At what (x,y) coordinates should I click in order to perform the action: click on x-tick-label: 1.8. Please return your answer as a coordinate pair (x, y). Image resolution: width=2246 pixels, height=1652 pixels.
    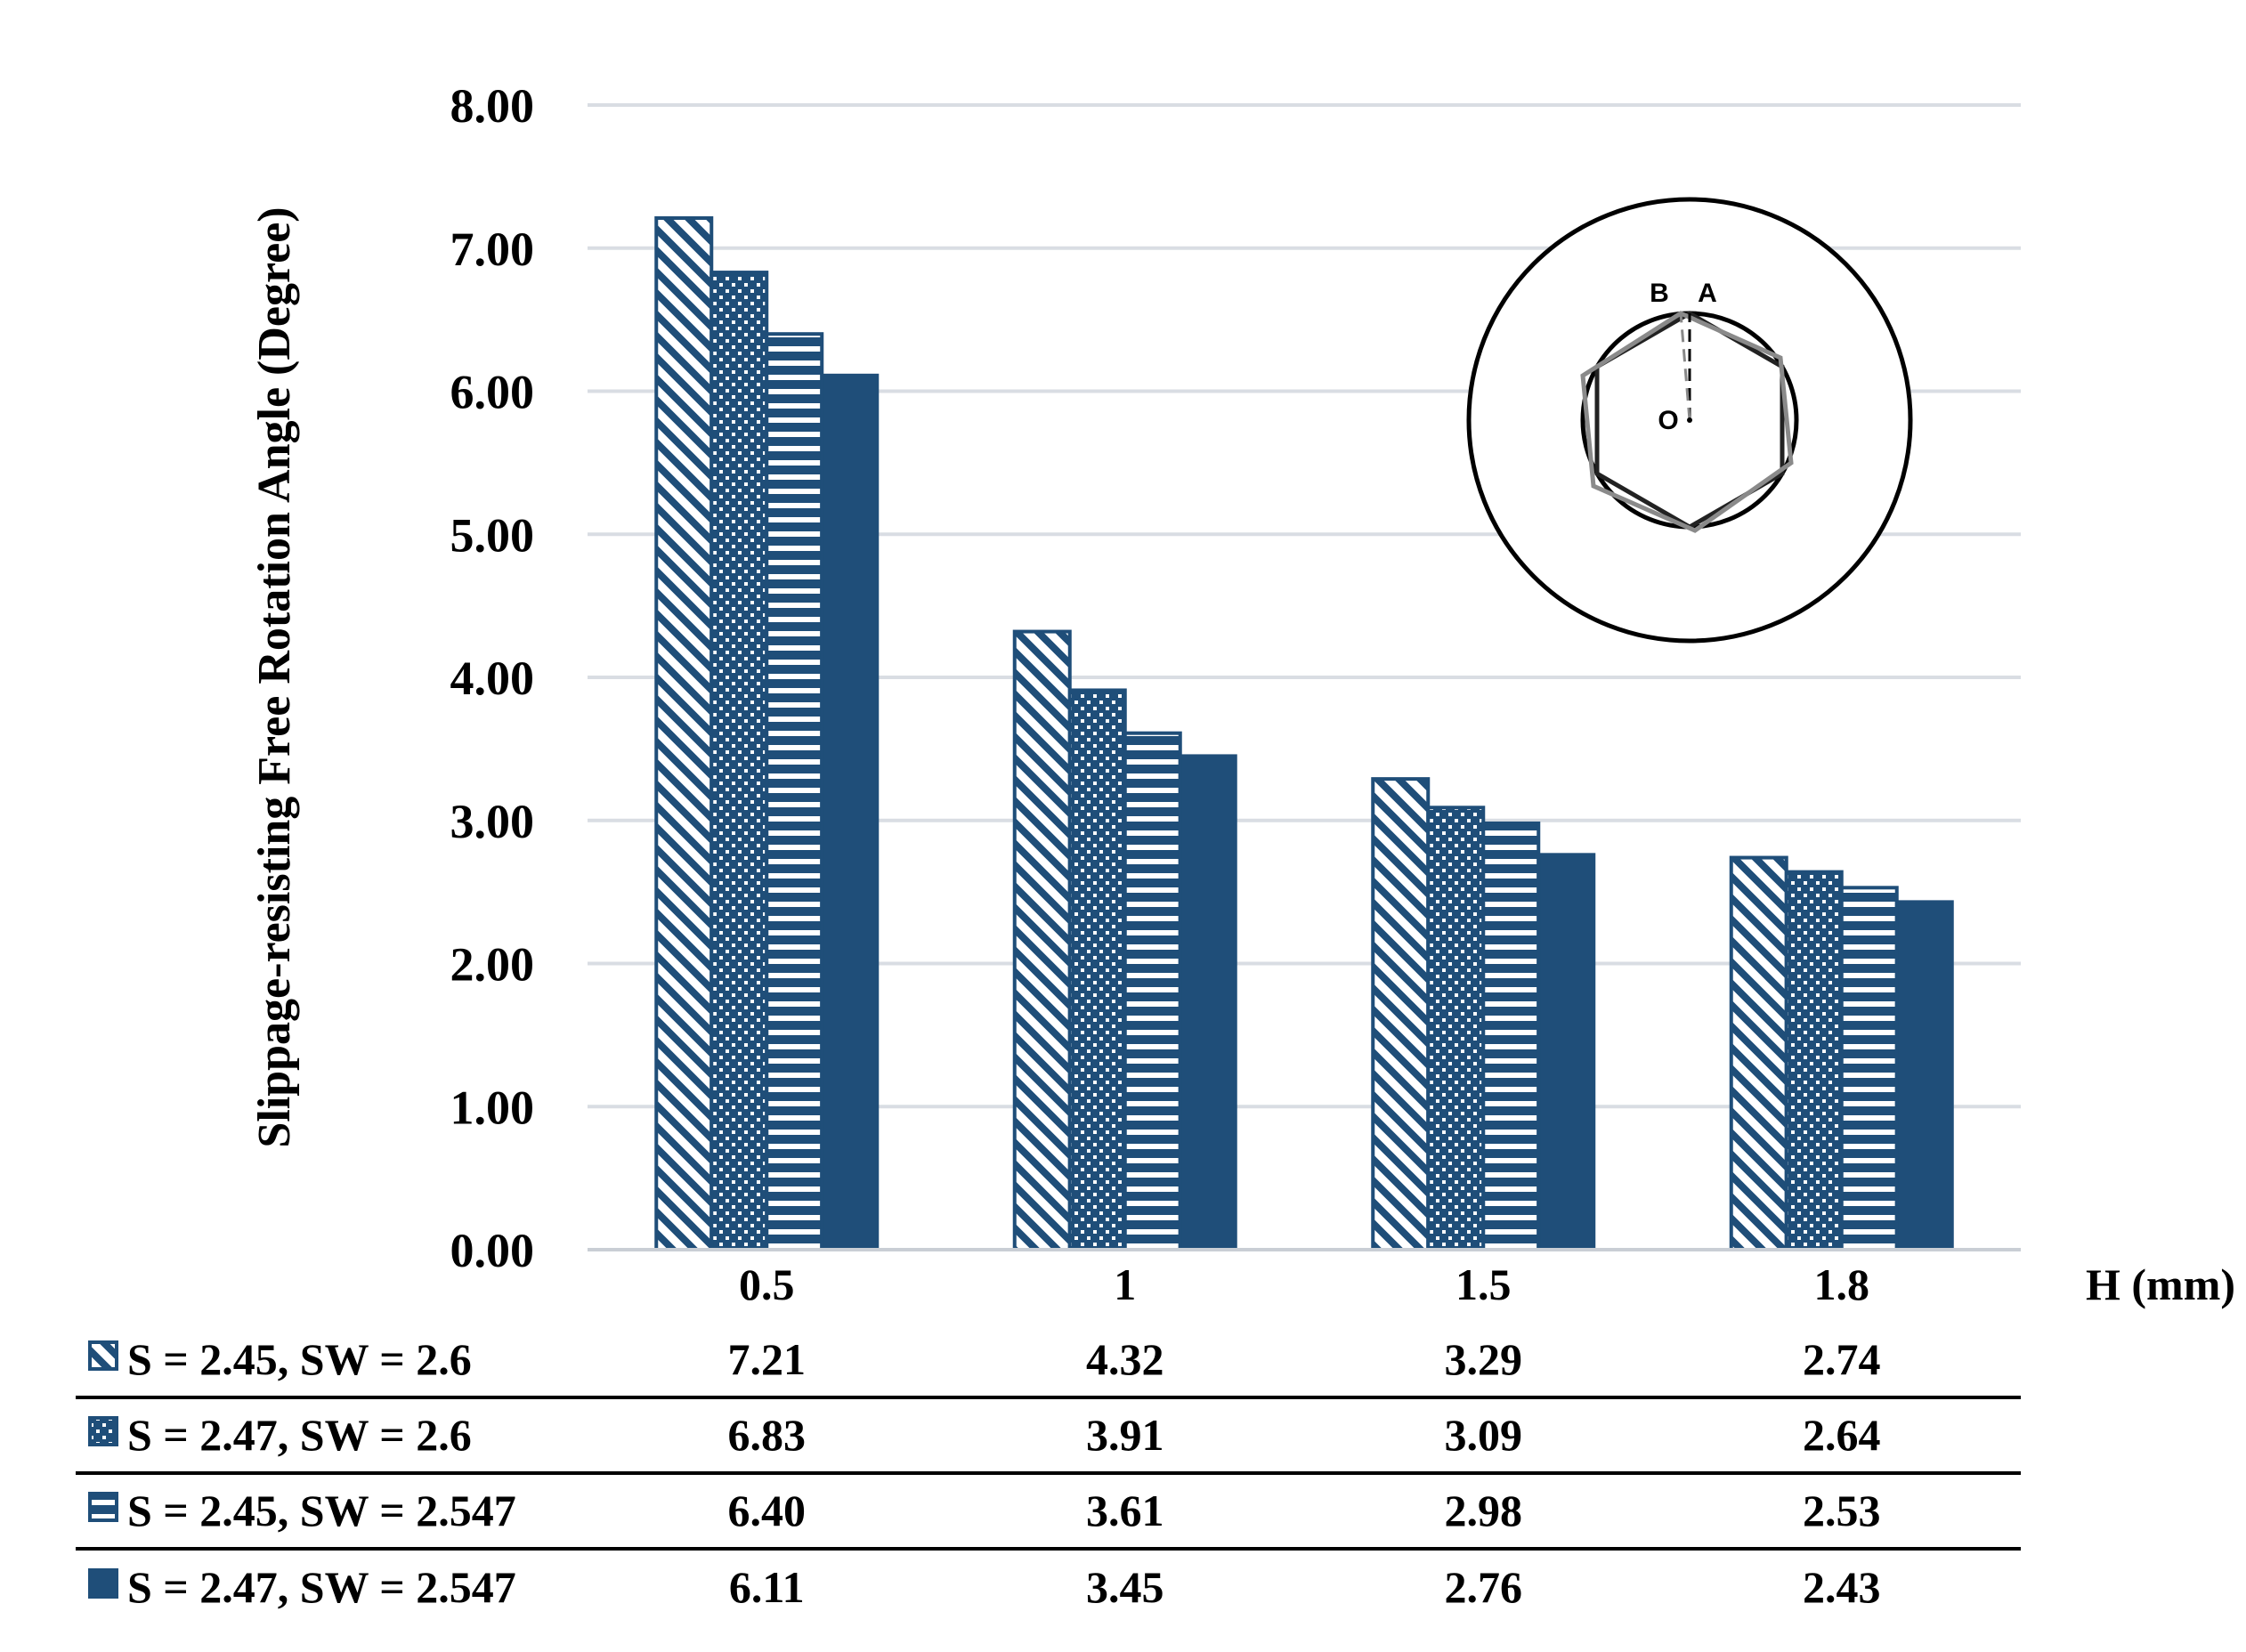
    Looking at the image, I should click on (1842, 1284).